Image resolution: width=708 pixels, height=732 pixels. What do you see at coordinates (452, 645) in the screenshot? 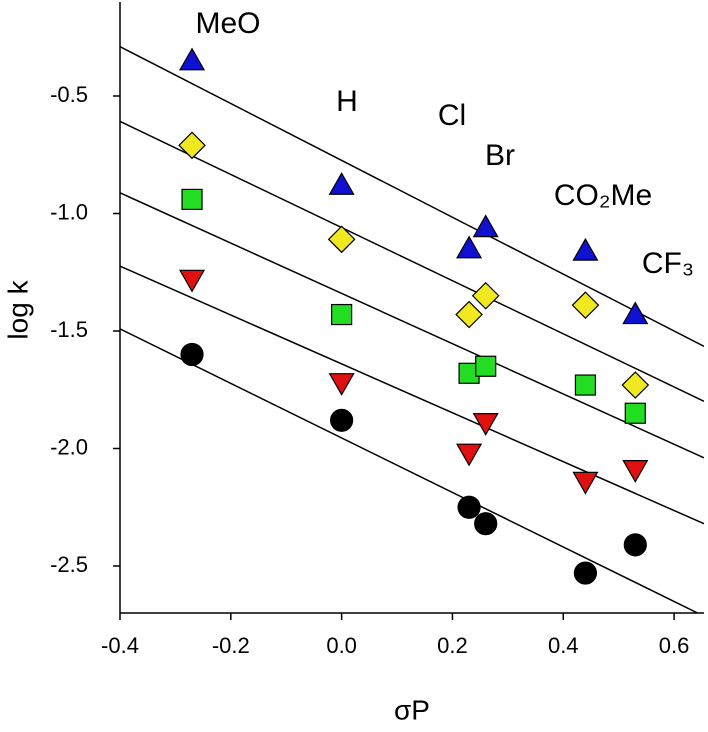
I see `x-tick-label: 0.2` at bounding box center [452, 645].